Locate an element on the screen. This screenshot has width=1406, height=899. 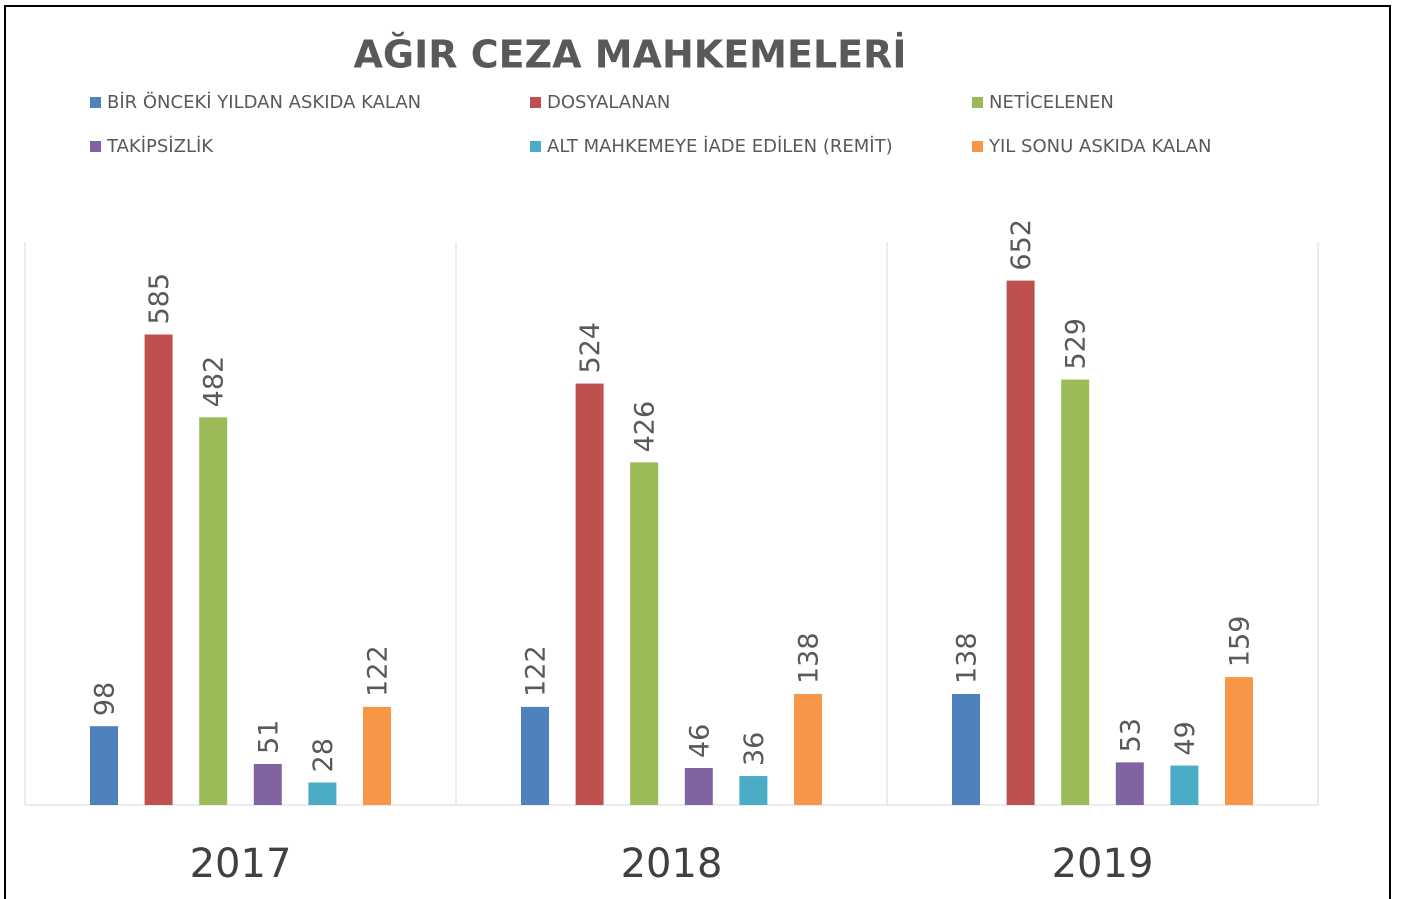
data-label: 585 is located at coordinates (159, 299).